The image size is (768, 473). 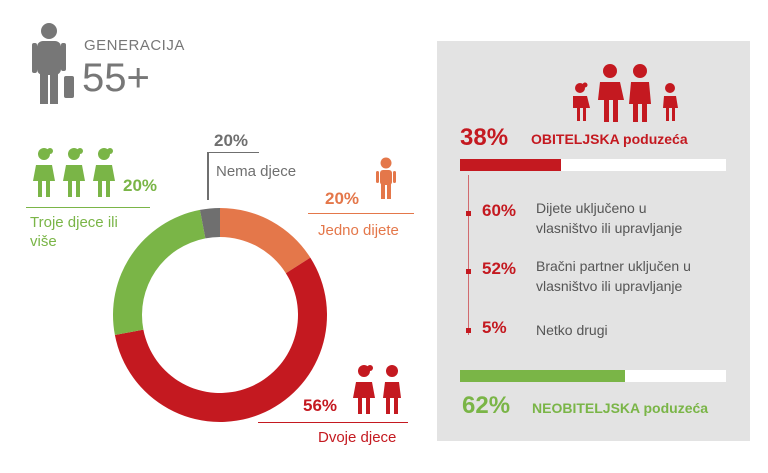 What do you see at coordinates (542, 376) in the screenshot?
I see `nonfamily-bar-fill` at bounding box center [542, 376].